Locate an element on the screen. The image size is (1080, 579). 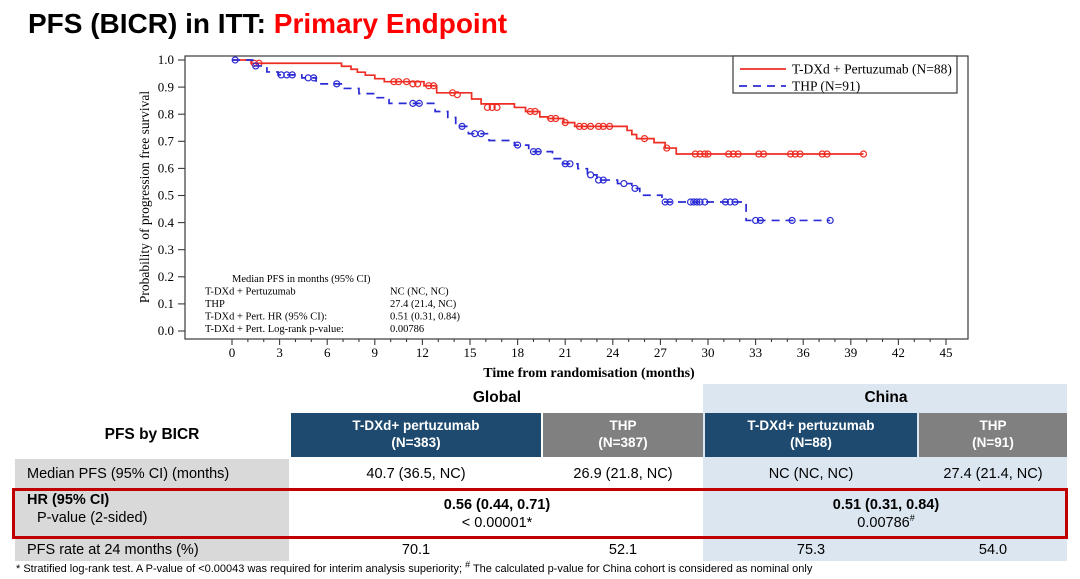
pvalue-china-sup: # is located at coordinates (912, 518).